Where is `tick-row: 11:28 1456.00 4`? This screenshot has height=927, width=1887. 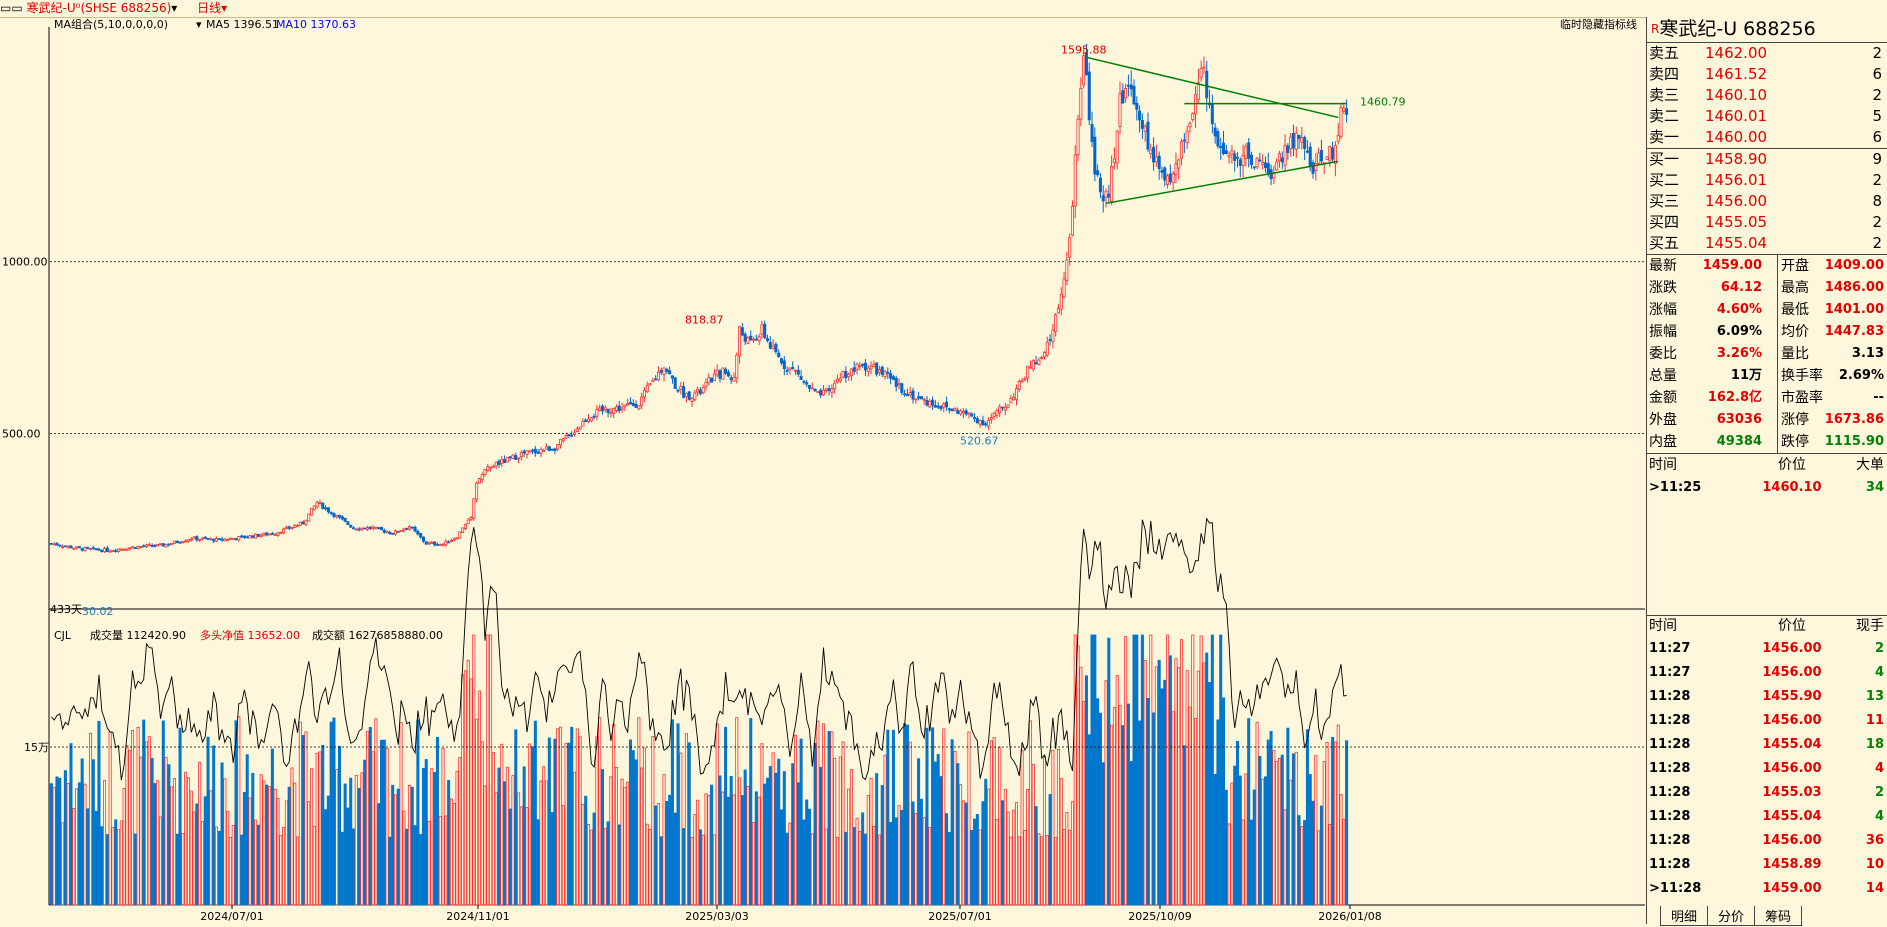
tick-row: 11:28 1456.00 4 is located at coordinates (1766, 768).